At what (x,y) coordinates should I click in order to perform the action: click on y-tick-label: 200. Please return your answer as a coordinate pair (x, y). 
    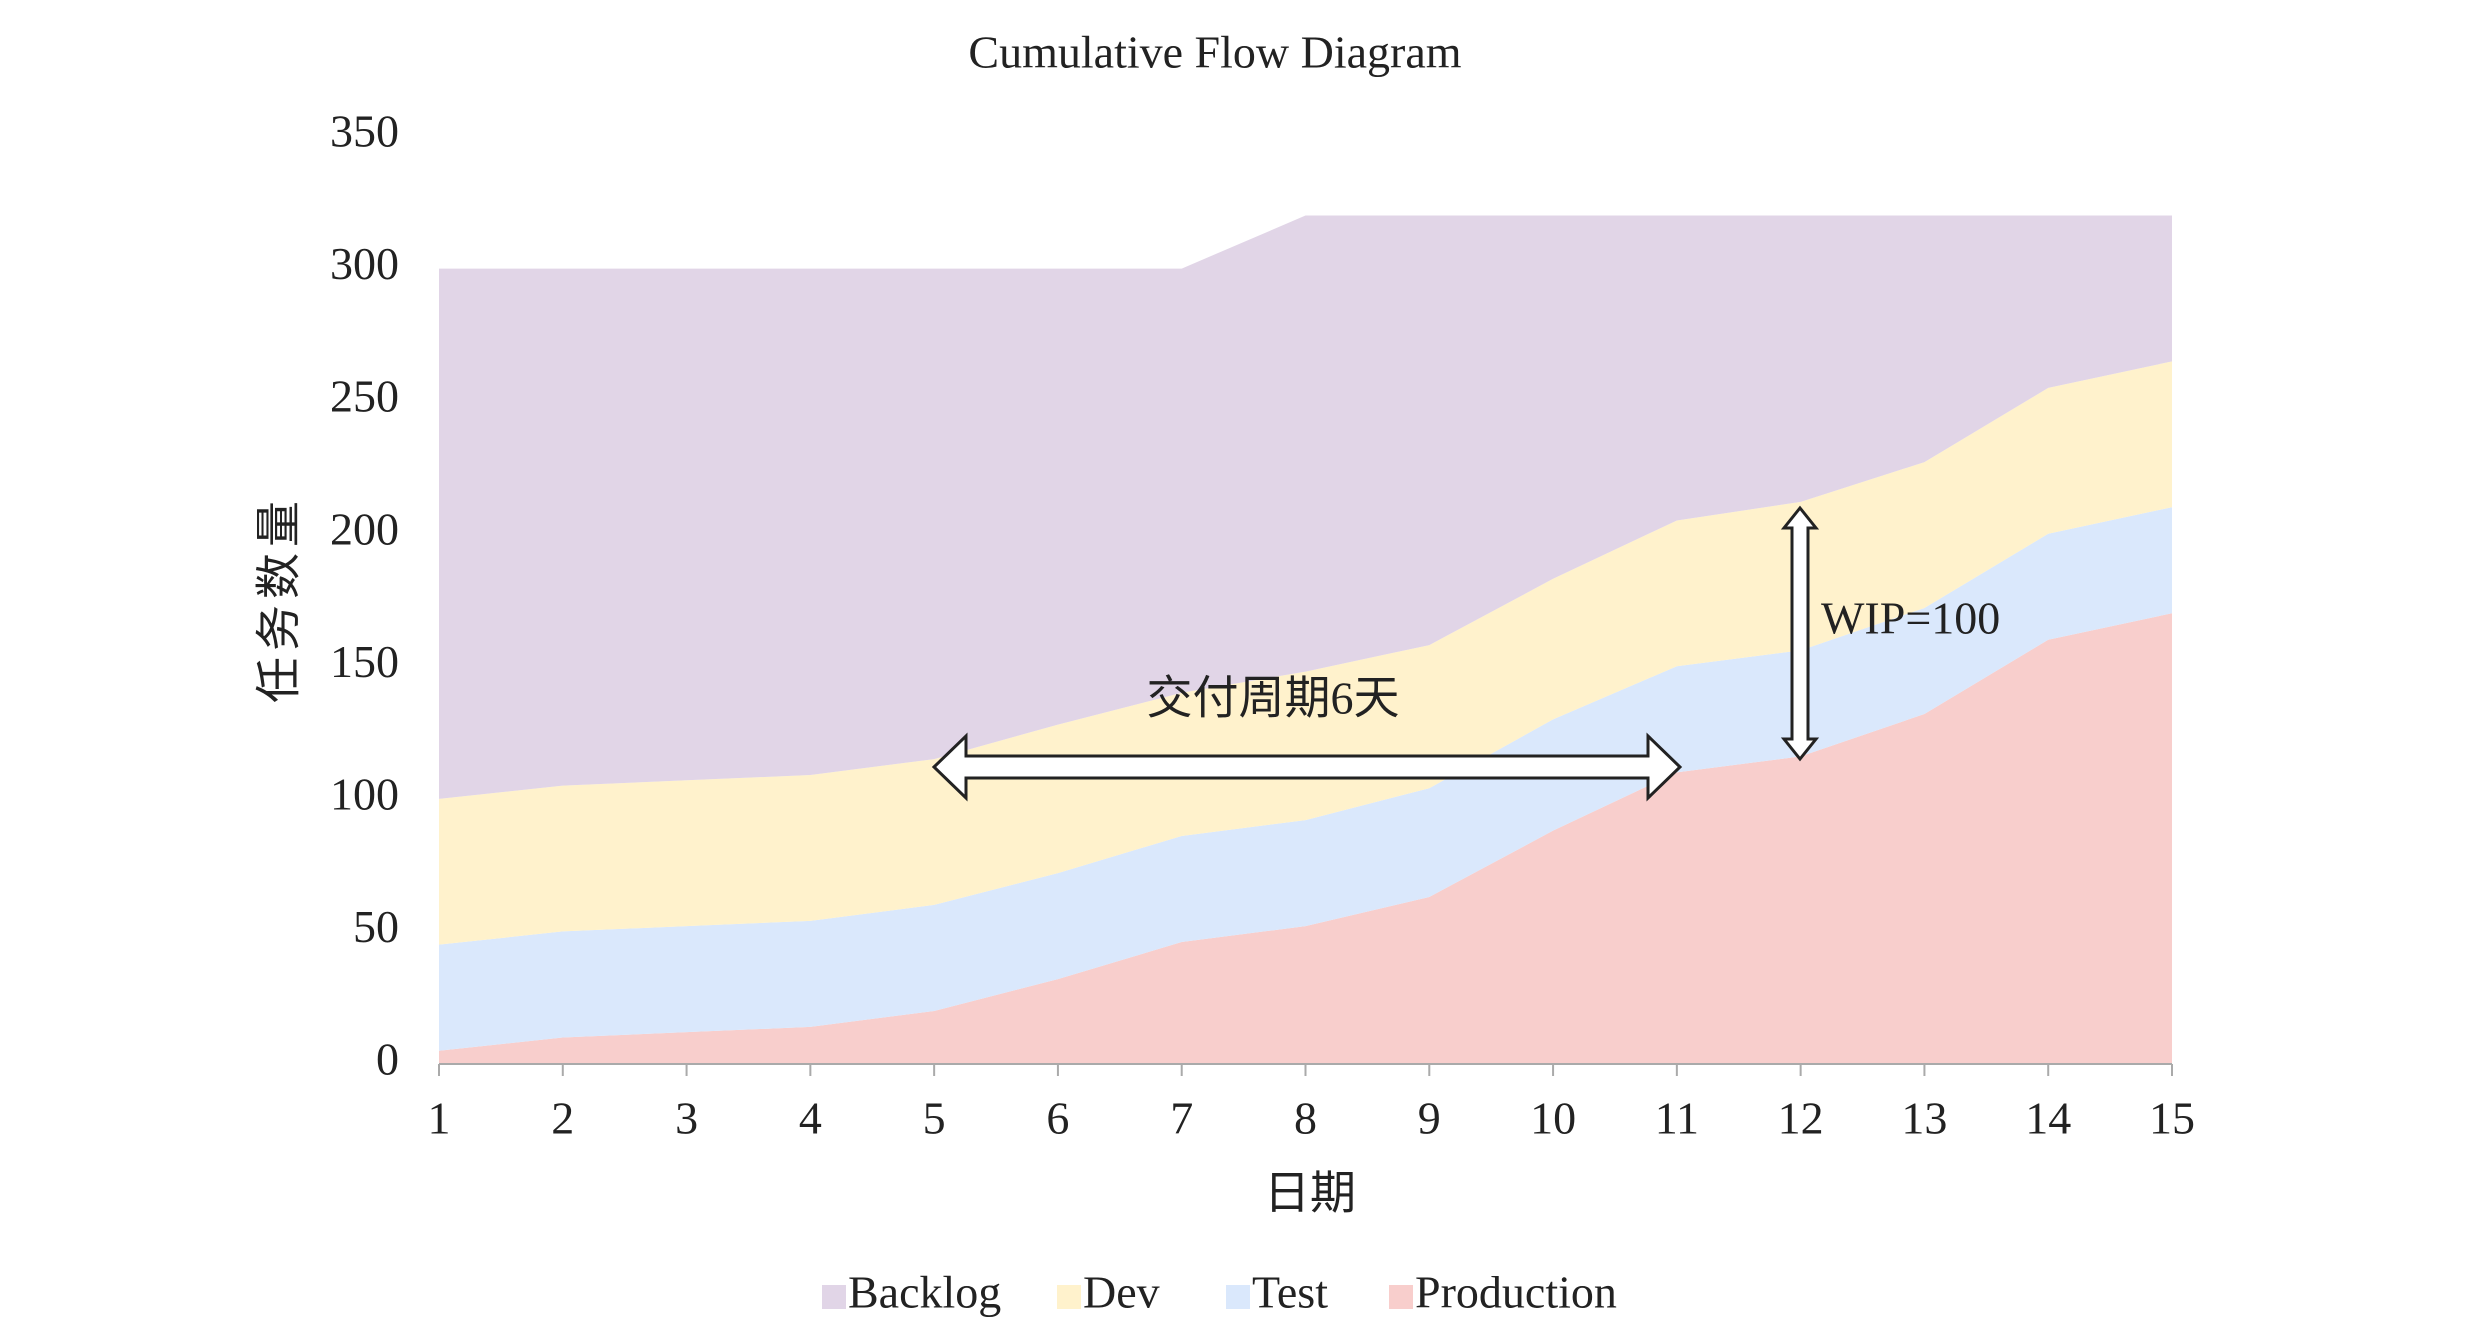
    Looking at the image, I should click on (364, 528).